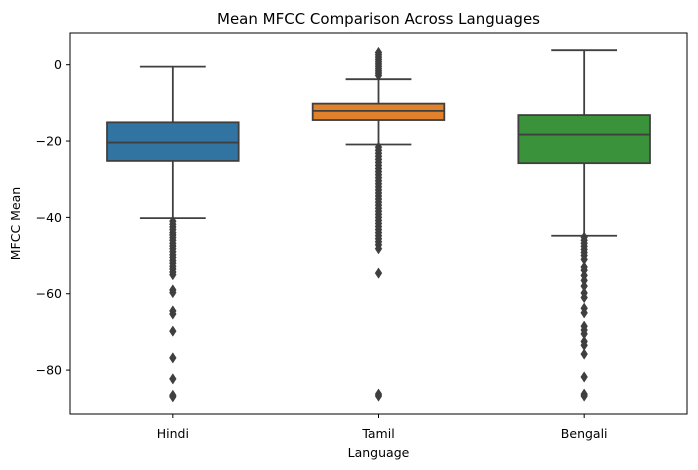 Image resolution: width=698 pixels, height=470 pixels. What do you see at coordinates (173, 433) in the screenshot?
I see `x-tick-label: Hindi` at bounding box center [173, 433].